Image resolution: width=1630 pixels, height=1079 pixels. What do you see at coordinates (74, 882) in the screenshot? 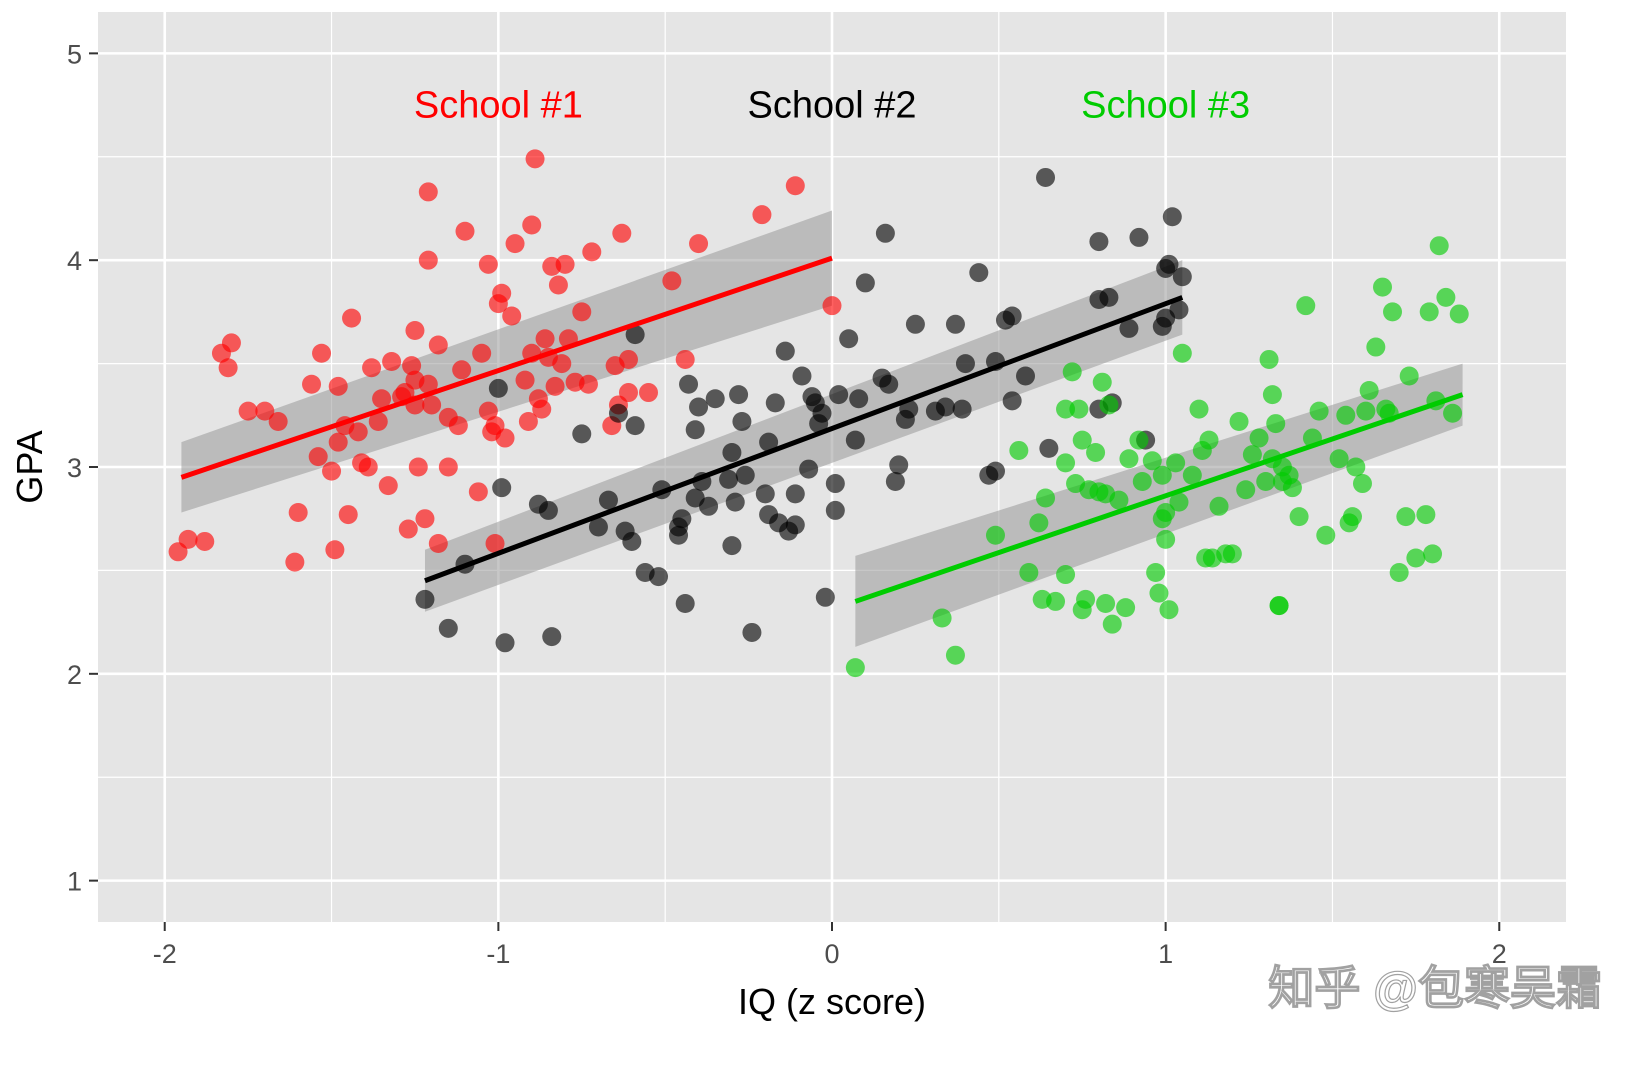
I see `y-tick-label: 1` at bounding box center [74, 882].